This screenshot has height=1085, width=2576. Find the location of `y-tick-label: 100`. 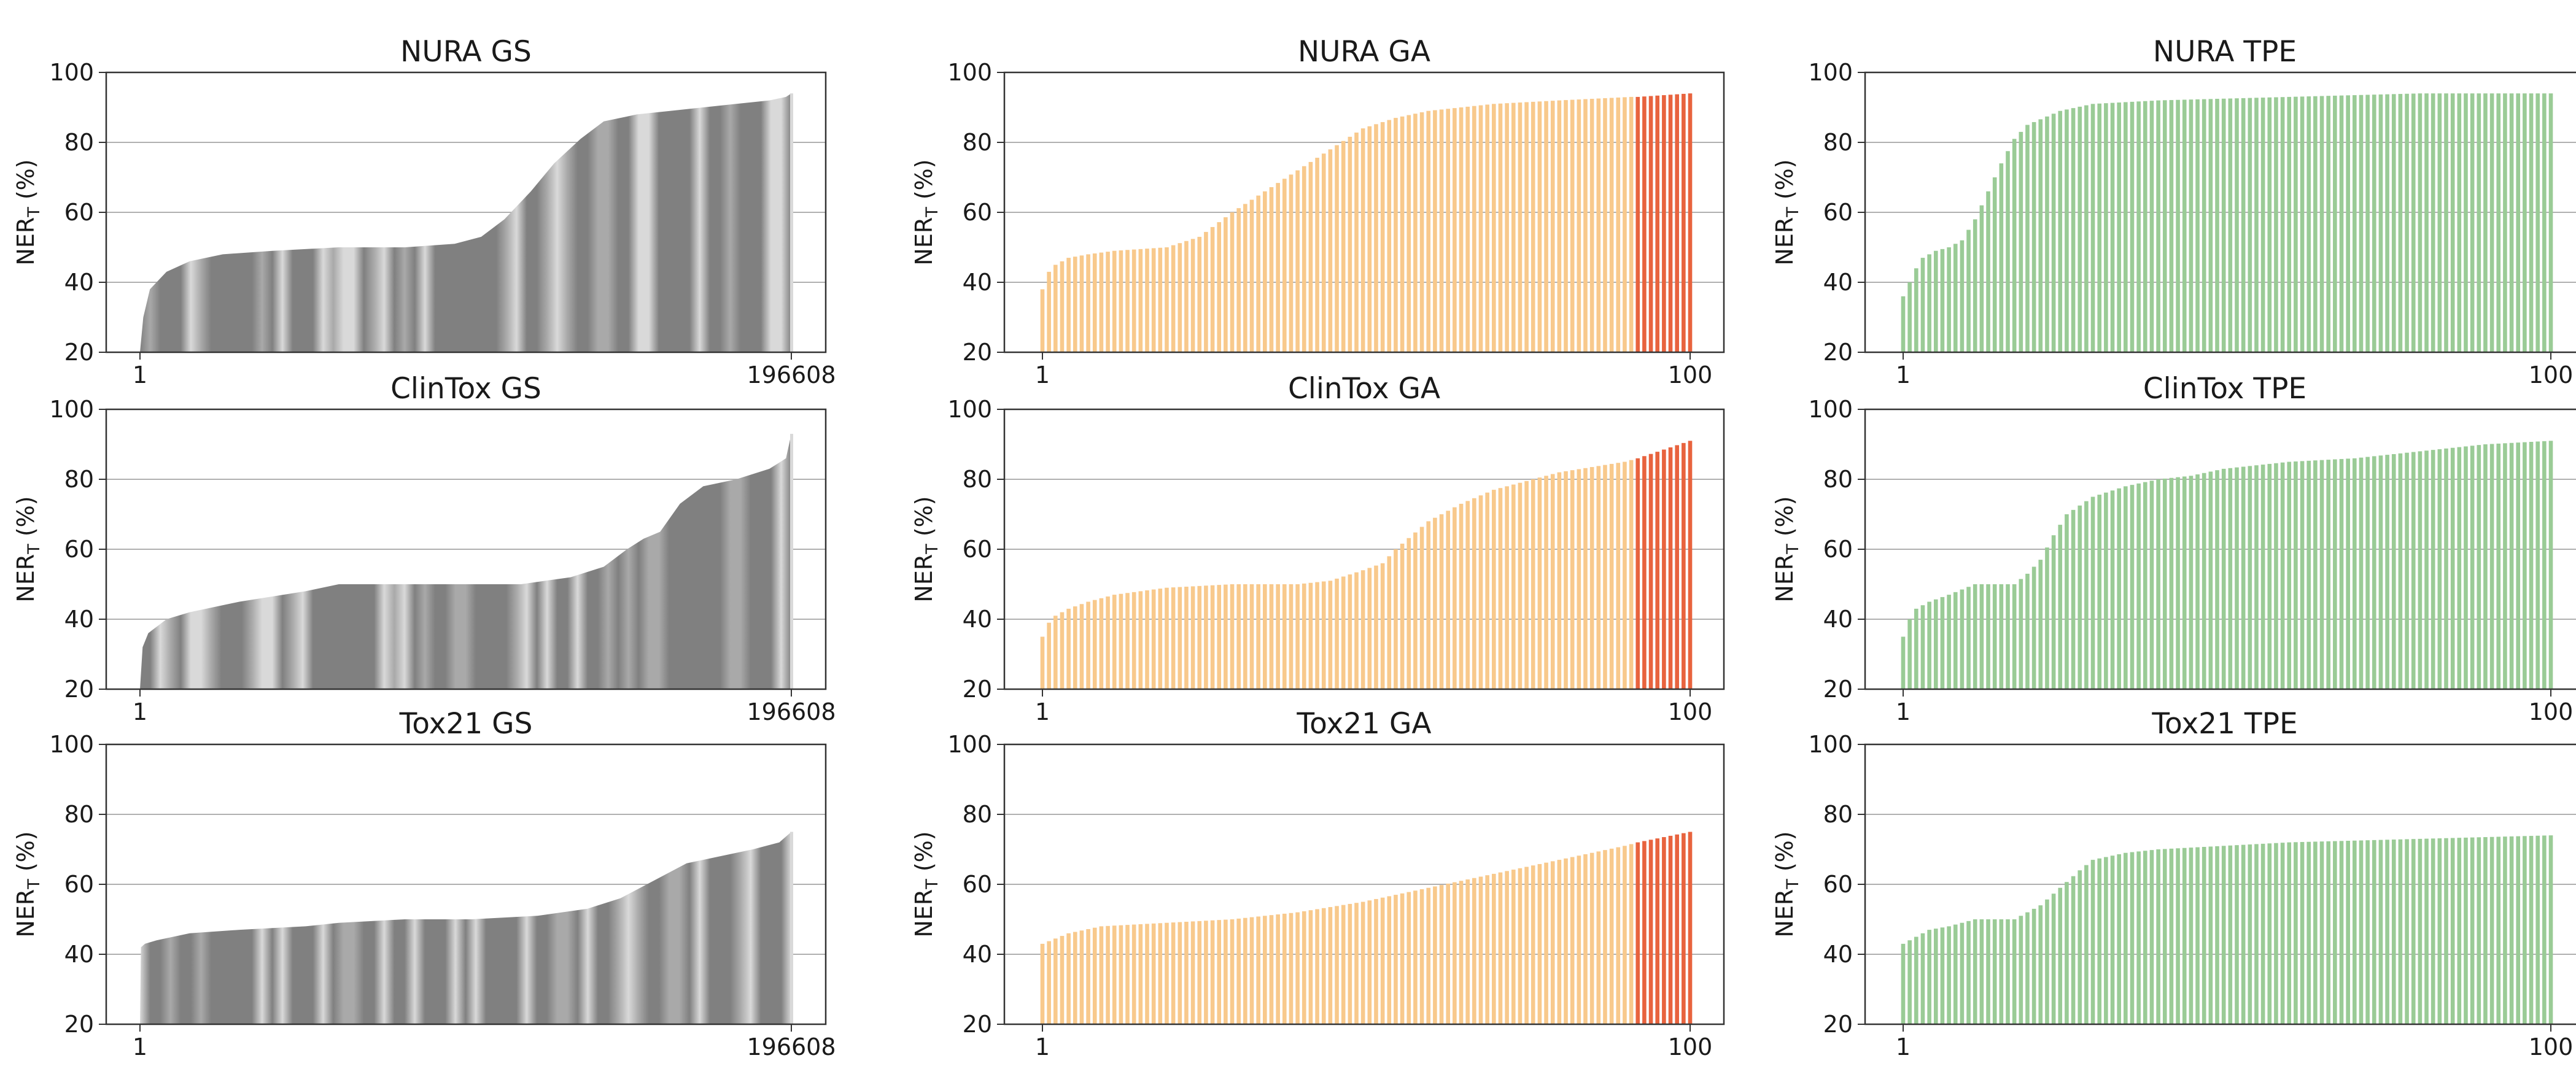

y-tick-label: 100 is located at coordinates (71, 72).